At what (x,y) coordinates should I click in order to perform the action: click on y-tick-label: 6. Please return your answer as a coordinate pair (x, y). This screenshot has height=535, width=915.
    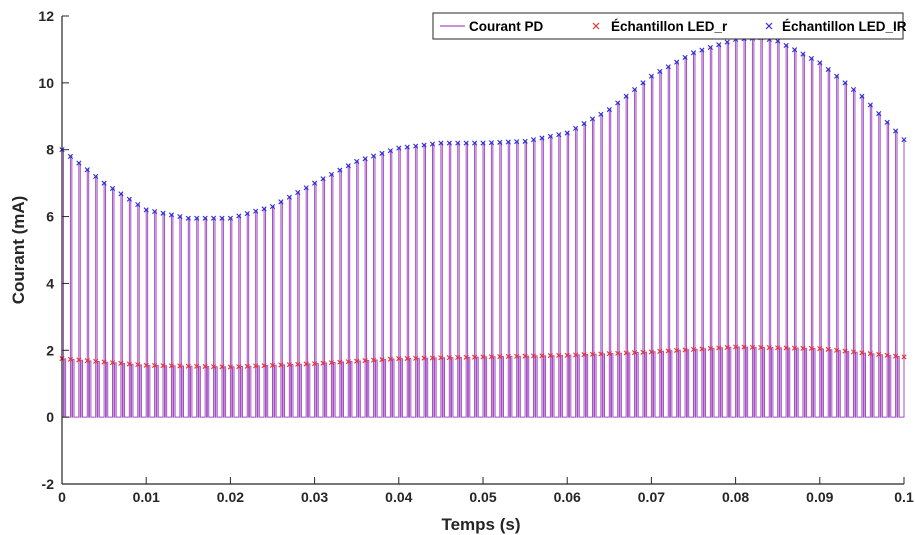
    Looking at the image, I should click on (50, 217).